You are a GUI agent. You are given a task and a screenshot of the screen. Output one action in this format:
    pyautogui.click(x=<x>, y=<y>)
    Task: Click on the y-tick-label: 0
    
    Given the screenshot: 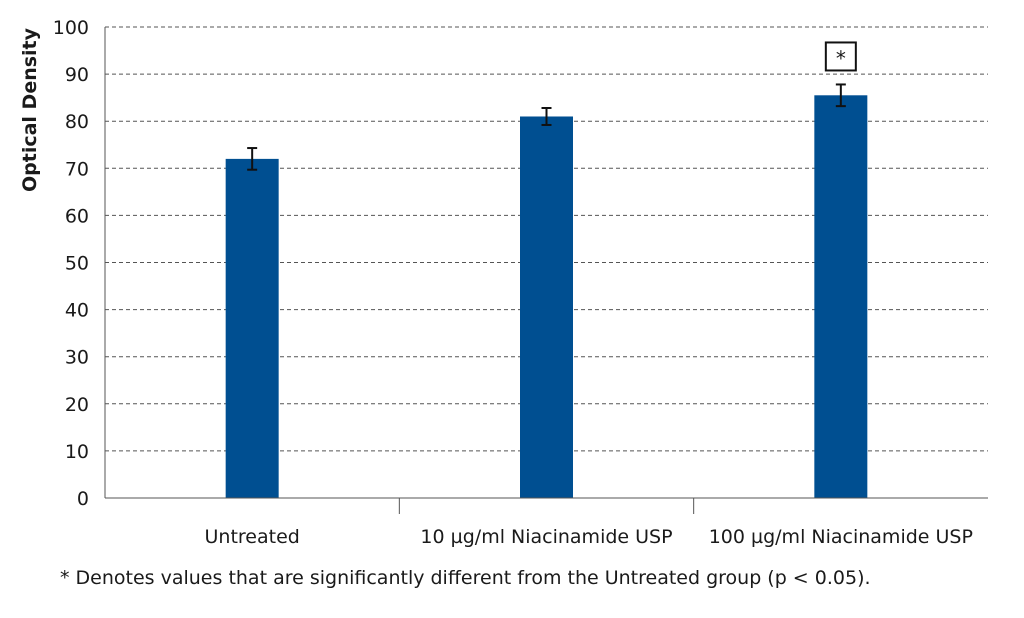 What is the action you would take?
    pyautogui.click(x=83, y=499)
    